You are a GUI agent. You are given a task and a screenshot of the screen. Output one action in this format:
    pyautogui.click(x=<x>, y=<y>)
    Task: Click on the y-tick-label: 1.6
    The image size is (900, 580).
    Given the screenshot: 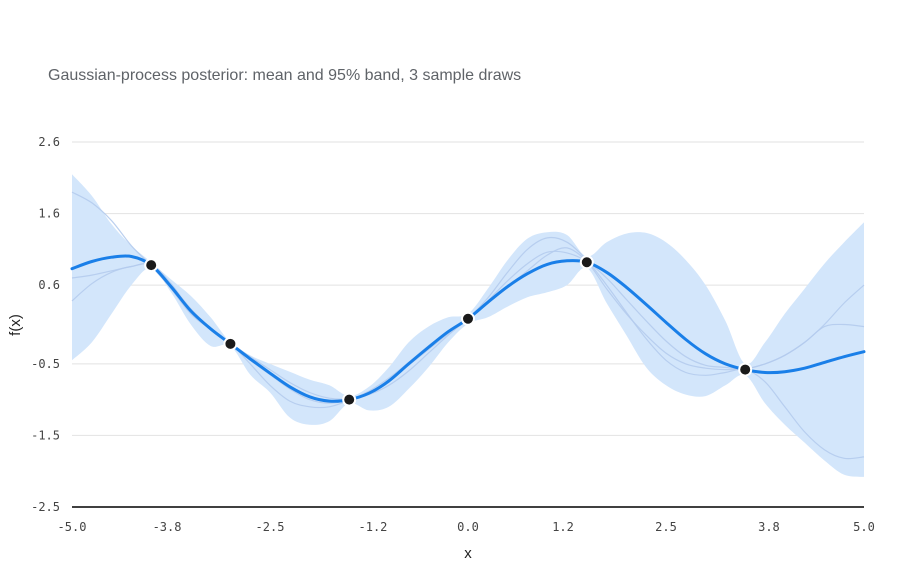 What is the action you would take?
    pyautogui.click(x=49, y=214)
    